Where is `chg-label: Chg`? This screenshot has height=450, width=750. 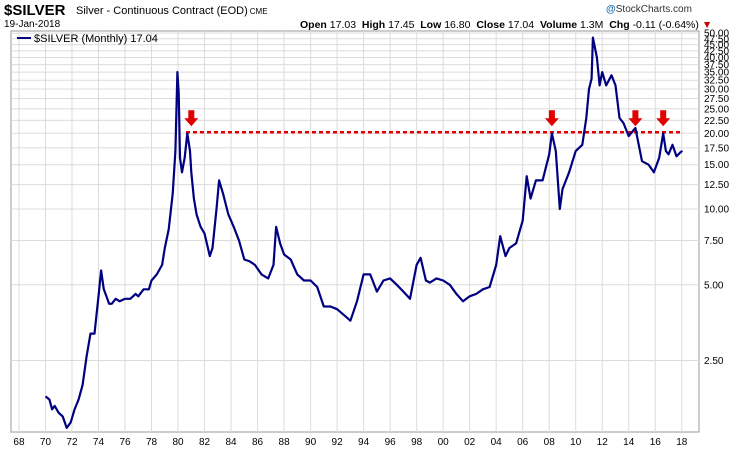 chg-label: Chg is located at coordinates (619, 25).